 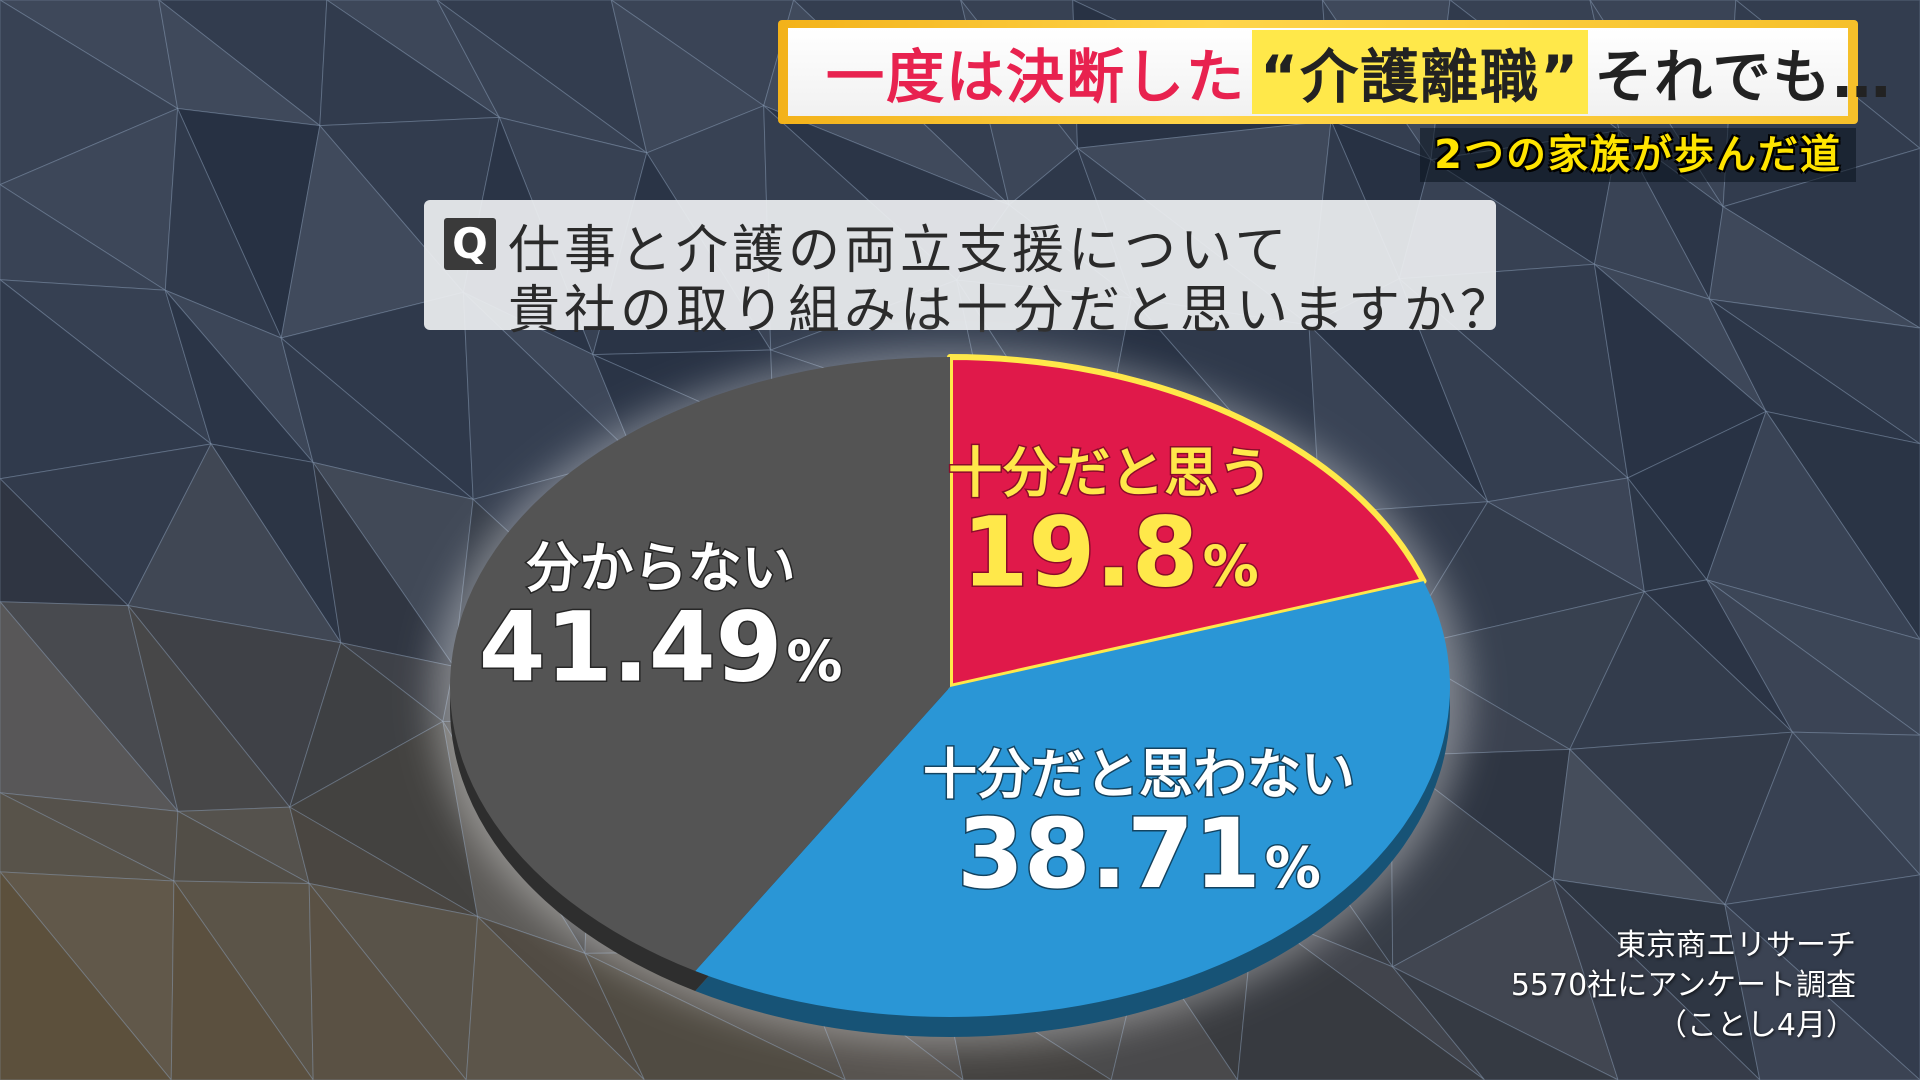 What do you see at coordinates (1638, 155) in the screenshot?
I see `subtitle-caption: 2つの家族が歩んだ道` at bounding box center [1638, 155].